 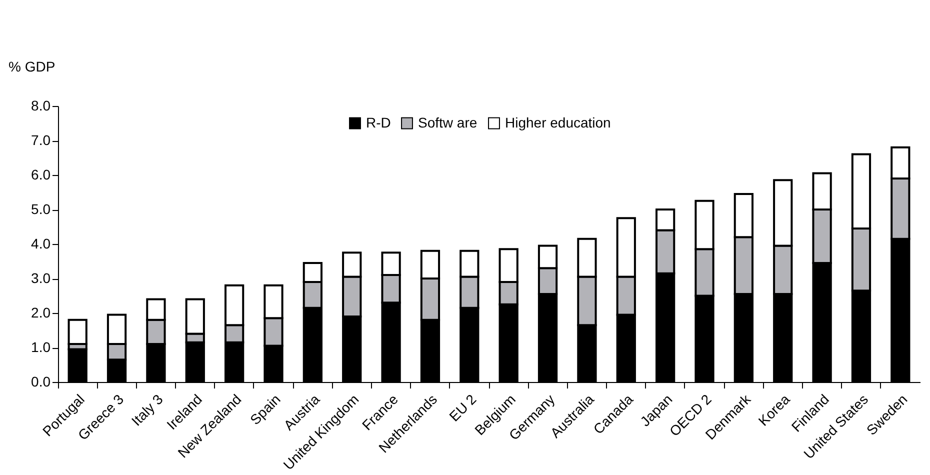 I want to click on y-tick-label: 1.0, so click(x=41, y=347).